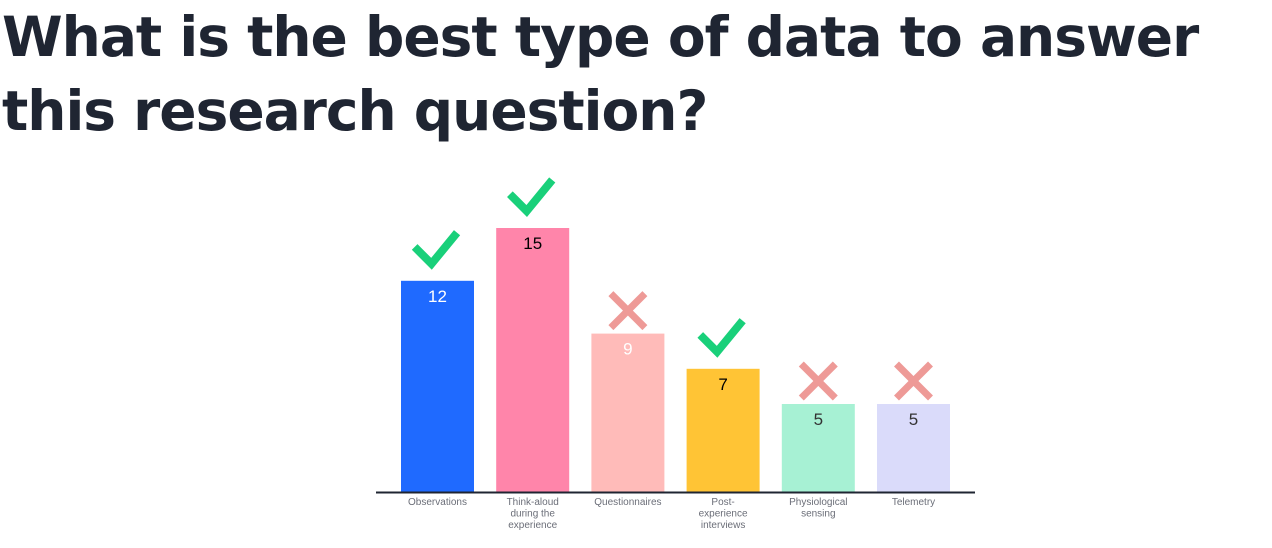 The width and height of the screenshot is (1272, 548). I want to click on category-label: Observations, so click(437, 502).